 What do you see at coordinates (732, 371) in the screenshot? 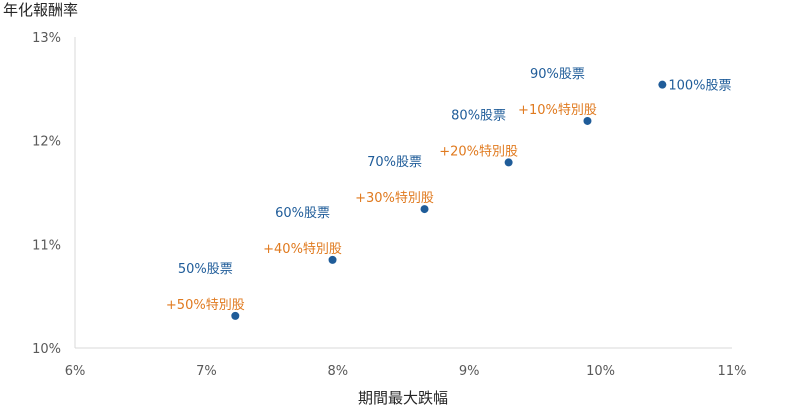
I see `x-tick-label: 11%` at bounding box center [732, 371].